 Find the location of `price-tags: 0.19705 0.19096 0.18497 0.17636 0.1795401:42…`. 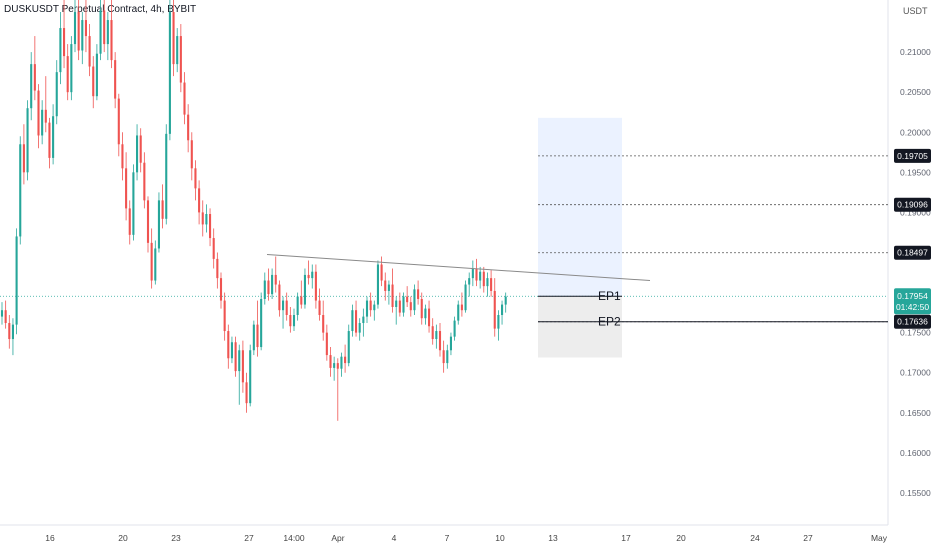

price-tags: 0.19705 0.19096 0.18497 0.17636 0.1795401:42… is located at coordinates (912, 238).